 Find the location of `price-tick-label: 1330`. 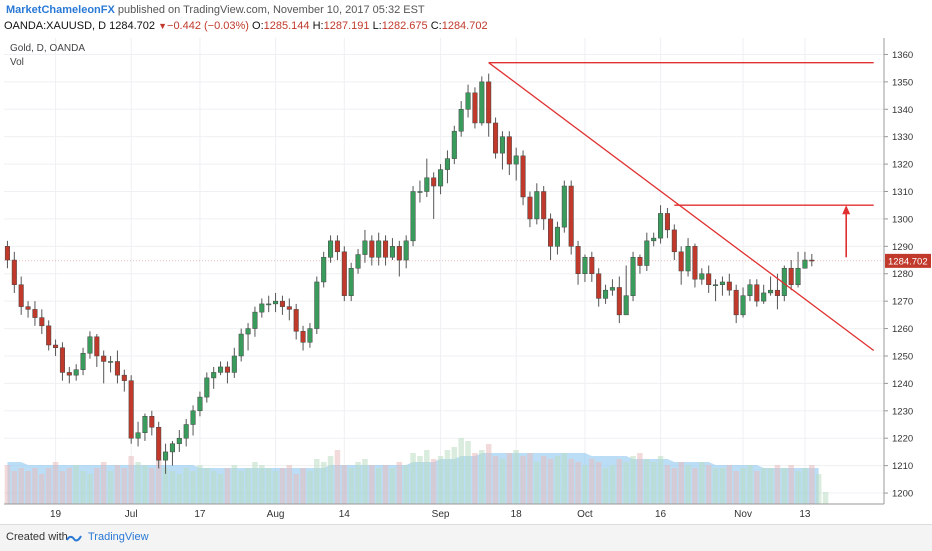

price-tick-label: 1330 is located at coordinates (902, 137).